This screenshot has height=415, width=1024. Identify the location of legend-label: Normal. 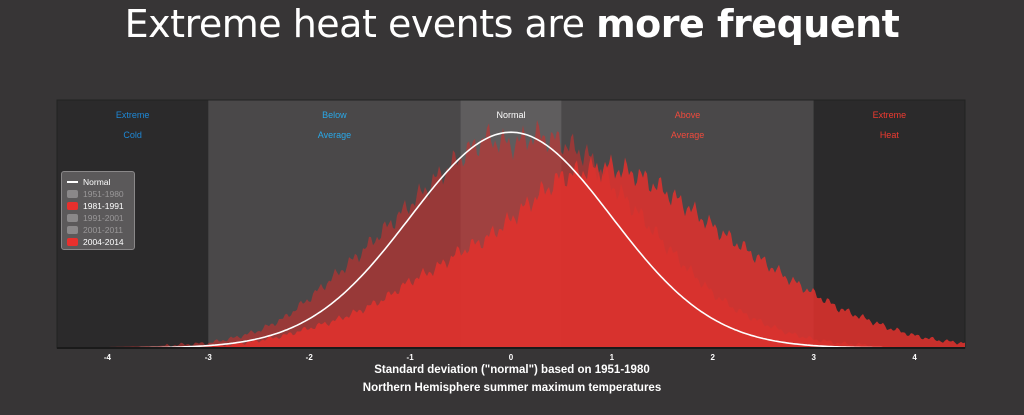
(97, 182).